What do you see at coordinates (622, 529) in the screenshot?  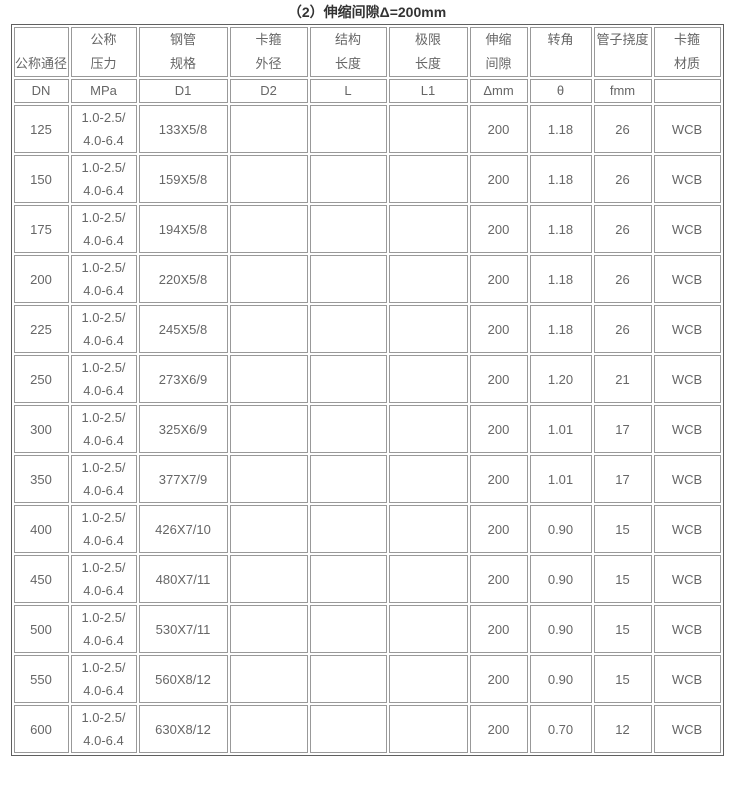 I see `cell-pipe-deflection: 15` at bounding box center [622, 529].